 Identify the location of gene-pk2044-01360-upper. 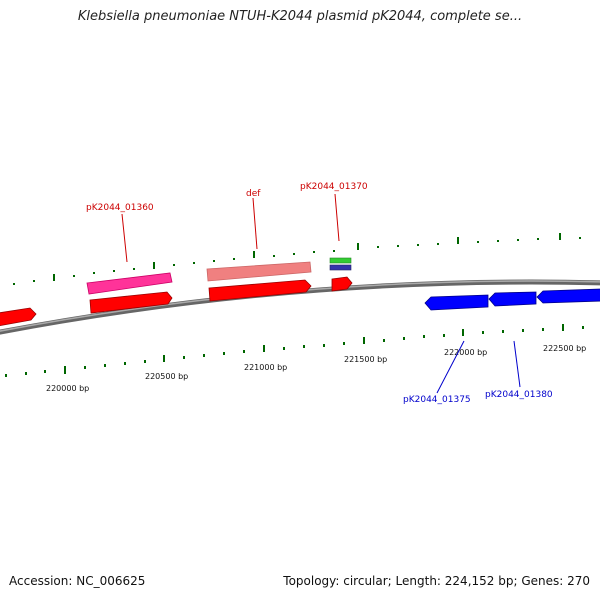
(129, 283).